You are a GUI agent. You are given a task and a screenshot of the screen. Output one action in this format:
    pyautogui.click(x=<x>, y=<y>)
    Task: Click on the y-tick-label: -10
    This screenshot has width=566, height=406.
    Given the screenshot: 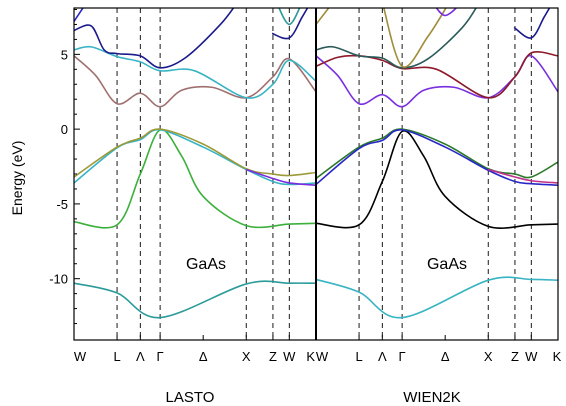 What is the action you would take?
    pyautogui.click(x=58, y=279)
    